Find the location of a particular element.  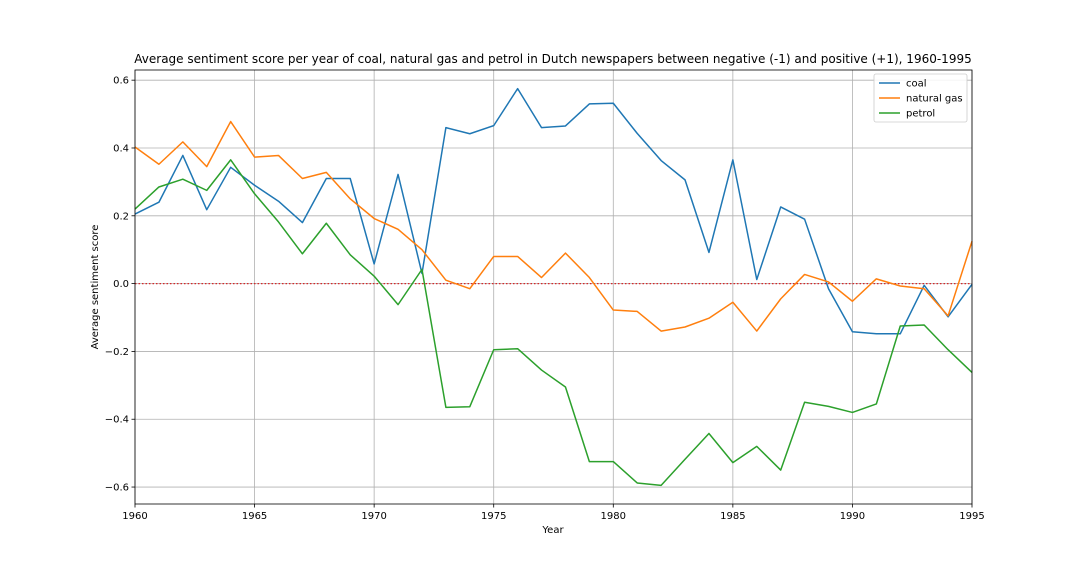

legend-label: natural gas is located at coordinates (934, 99).